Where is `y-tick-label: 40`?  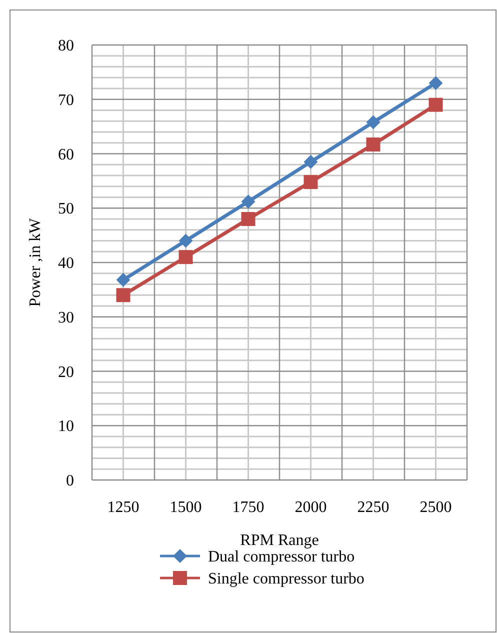
y-tick-label: 40 is located at coordinates (66, 263).